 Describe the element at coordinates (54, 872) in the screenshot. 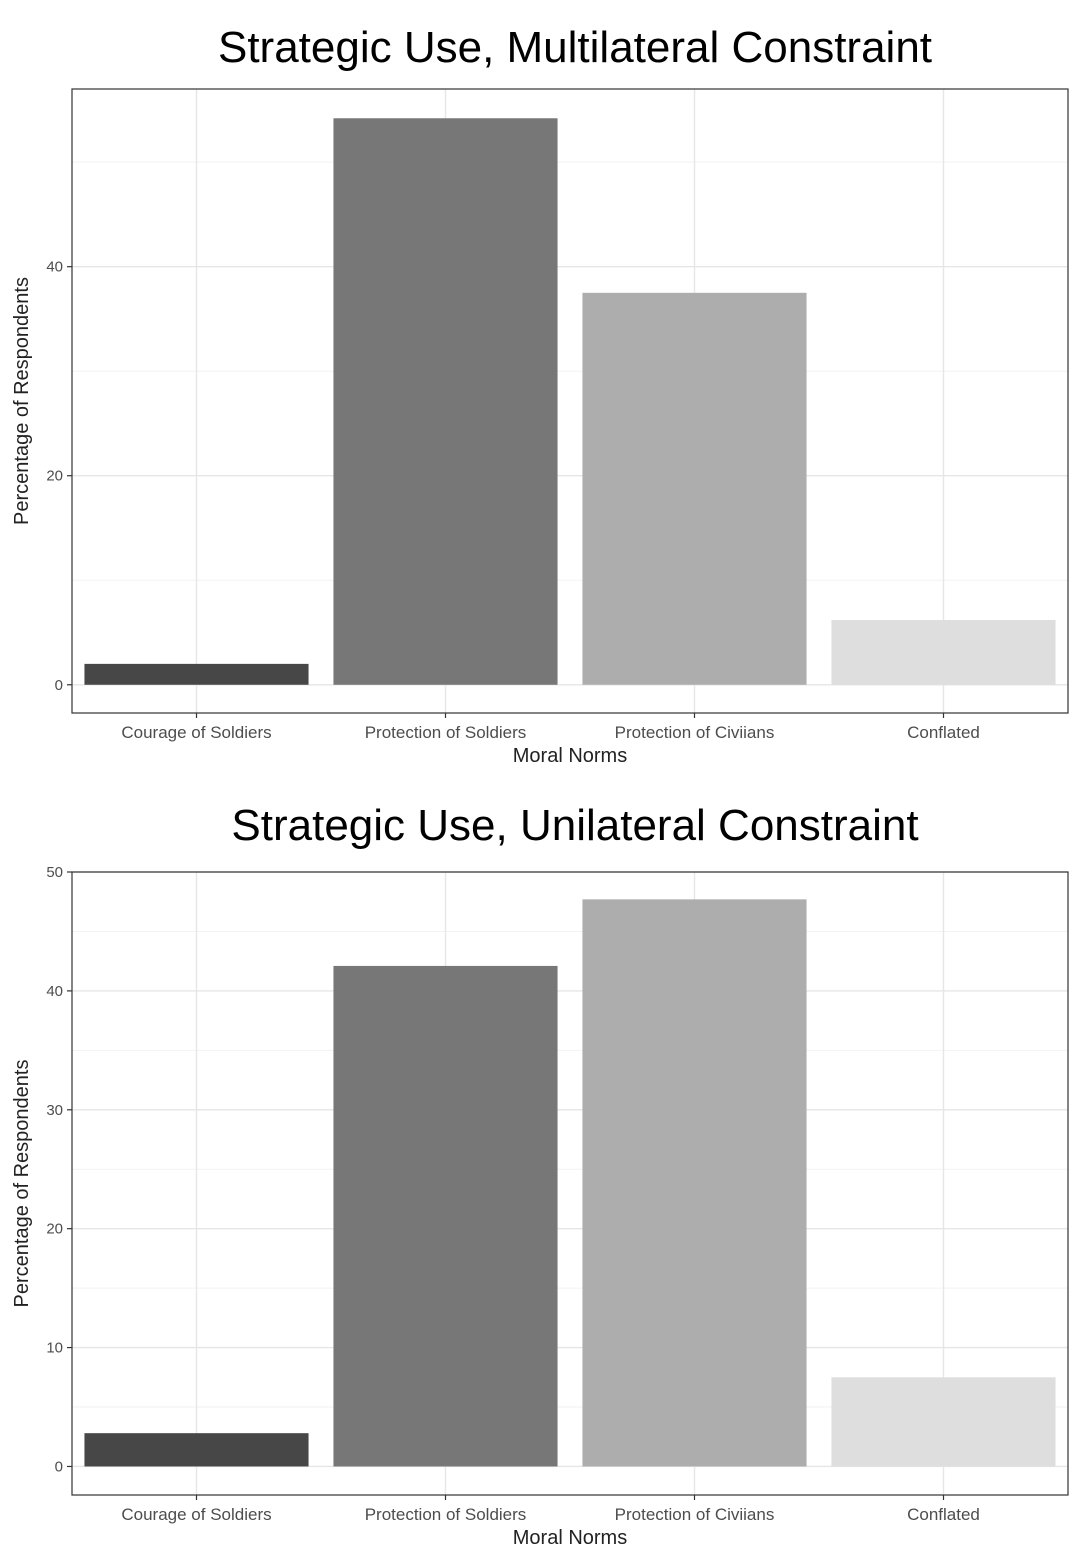

I see `y-tick-label: 50` at that location.